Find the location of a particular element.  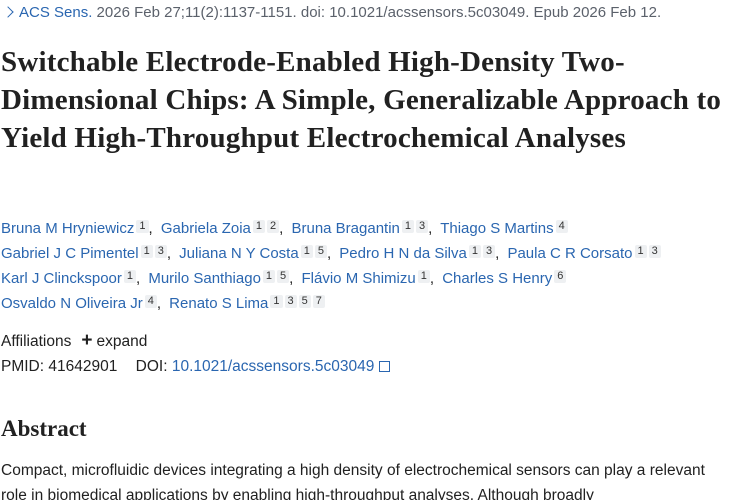

author: Gabriel J C Pimentel 1 3 is located at coordinates (88, 253).